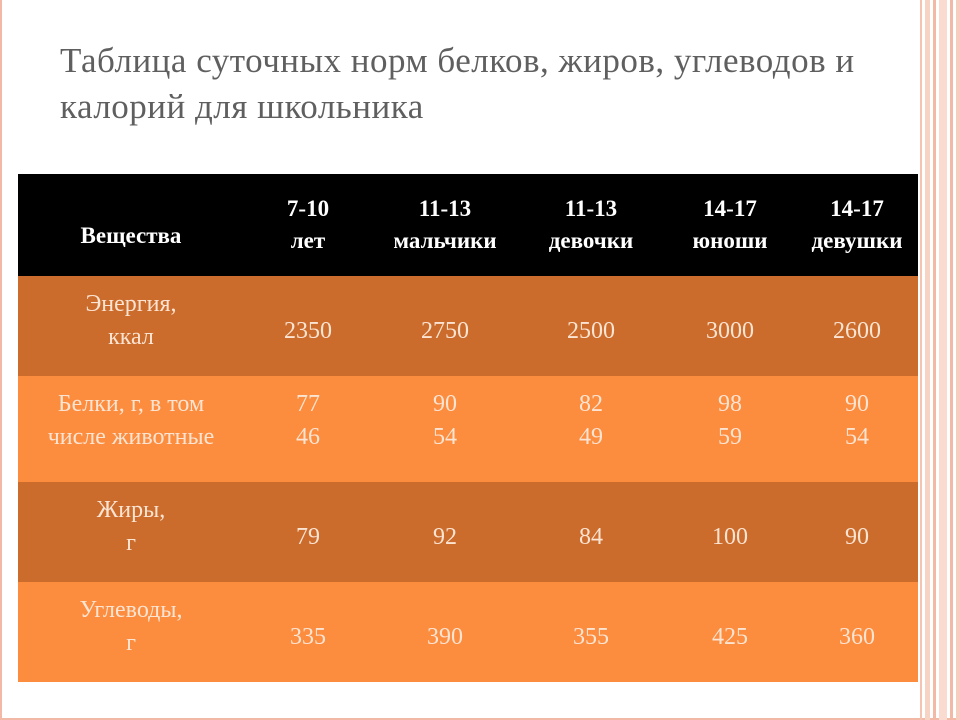  I want to click on decorative-stripes, so click(940, 360).